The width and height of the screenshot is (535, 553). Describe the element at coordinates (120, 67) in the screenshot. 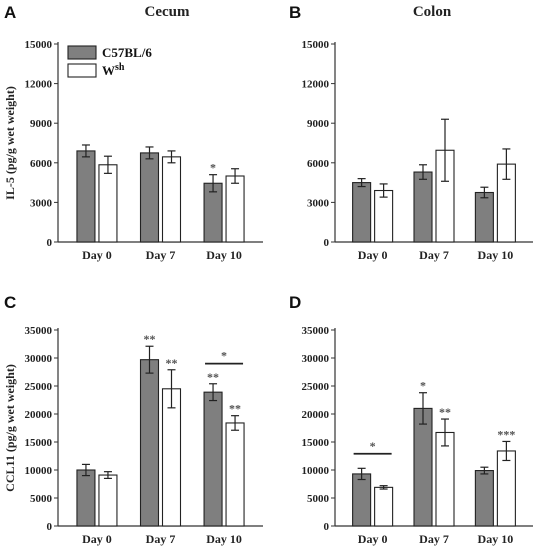

I see `legend-label-superscript: sh` at that location.